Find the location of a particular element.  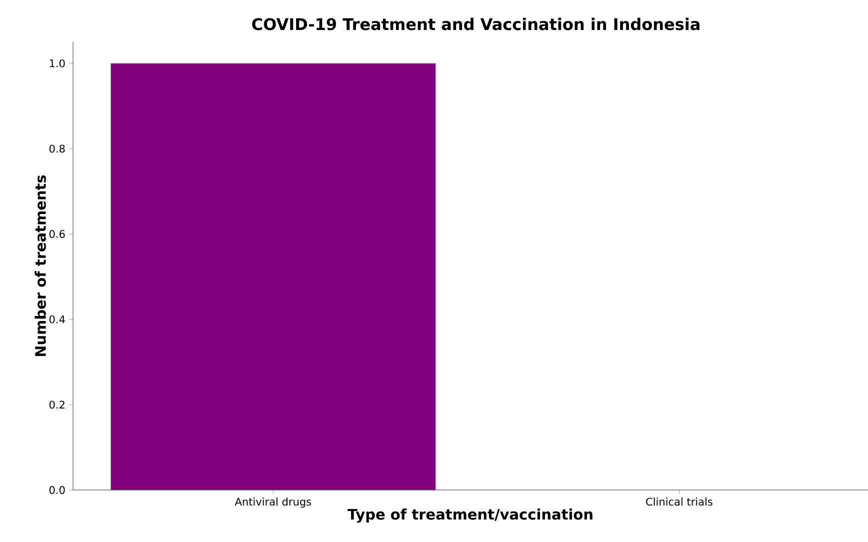

y-tick-label: 0.4 is located at coordinates (57, 319).